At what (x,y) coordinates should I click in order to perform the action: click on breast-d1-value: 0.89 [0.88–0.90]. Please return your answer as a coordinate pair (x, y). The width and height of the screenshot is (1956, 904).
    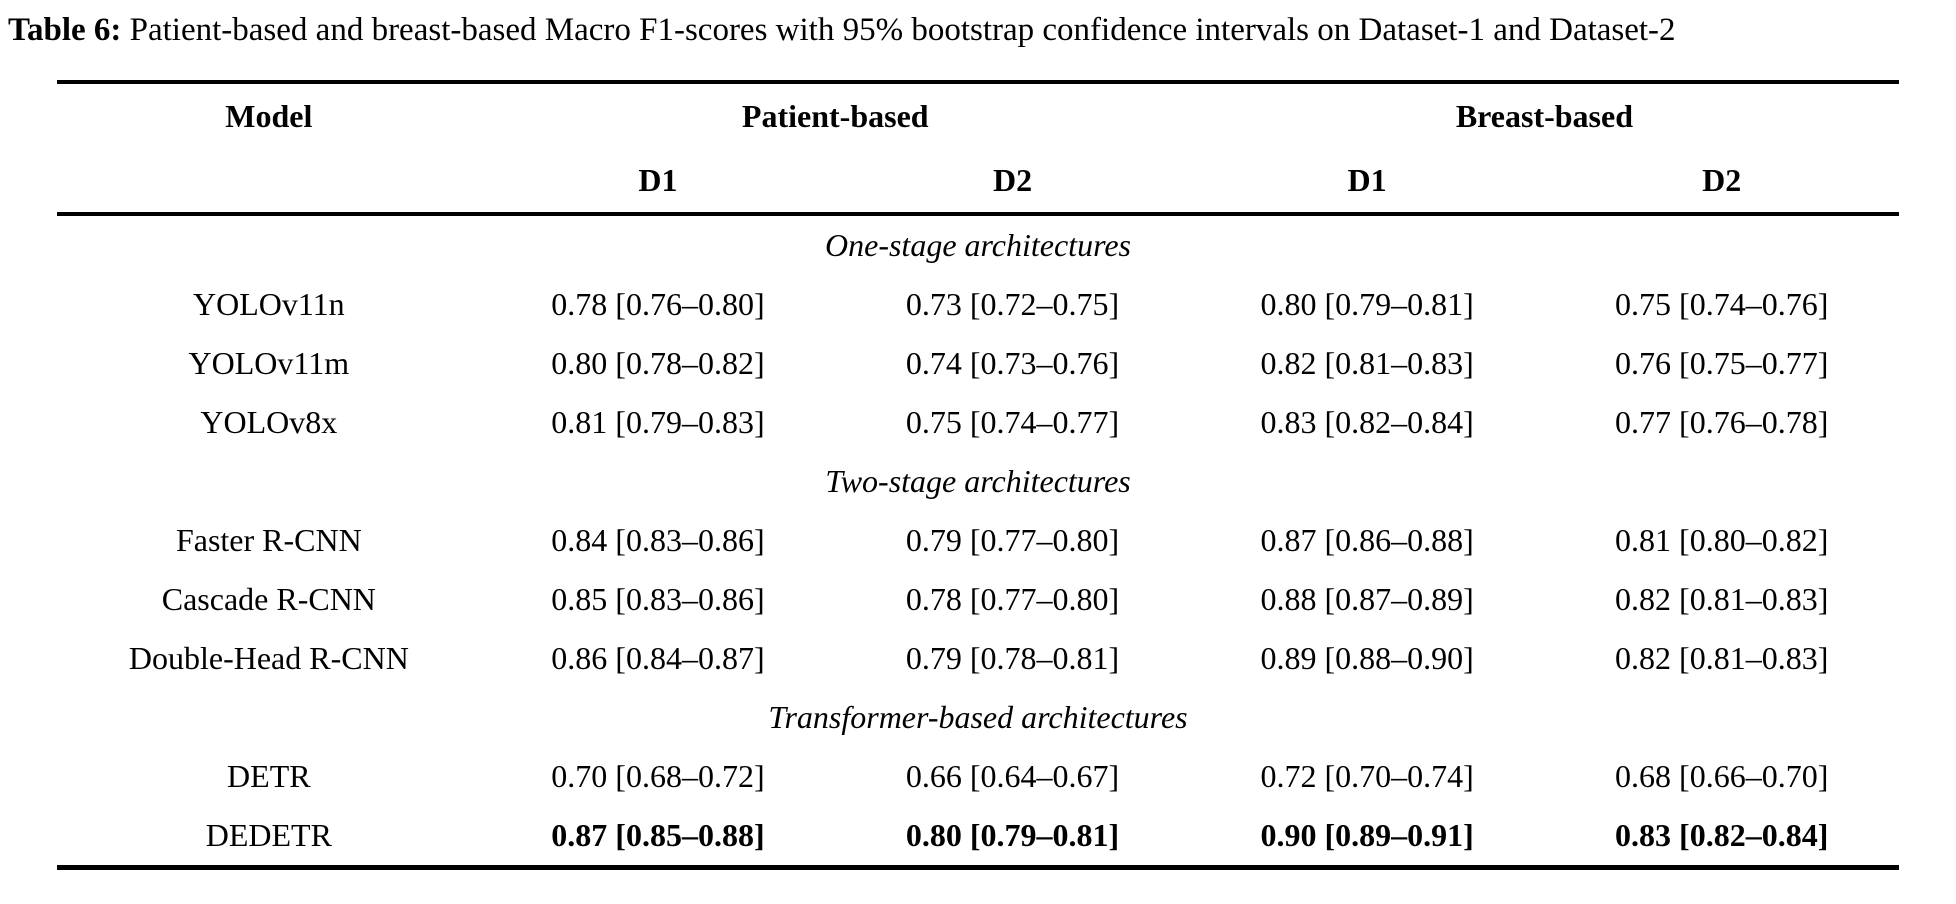
    Looking at the image, I should click on (1367, 658).